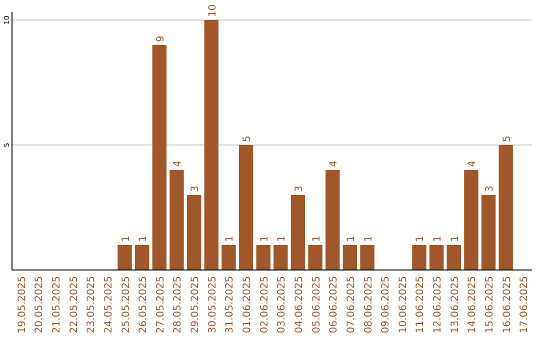  Describe the element at coordinates (386, 305) in the screenshot. I see `x-tick-label: 09.06.2025` at that location.